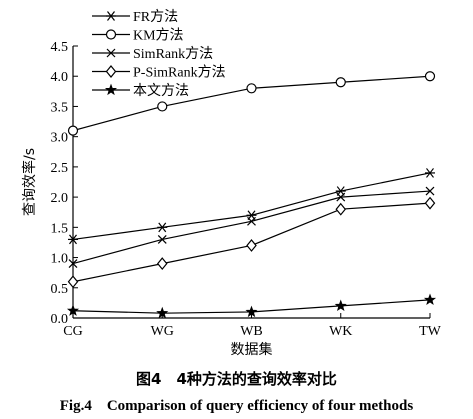 This screenshot has height=419, width=473. What do you see at coordinates (60, 107) in the screenshot?
I see `y-tick-label: 3.5` at bounding box center [60, 107].